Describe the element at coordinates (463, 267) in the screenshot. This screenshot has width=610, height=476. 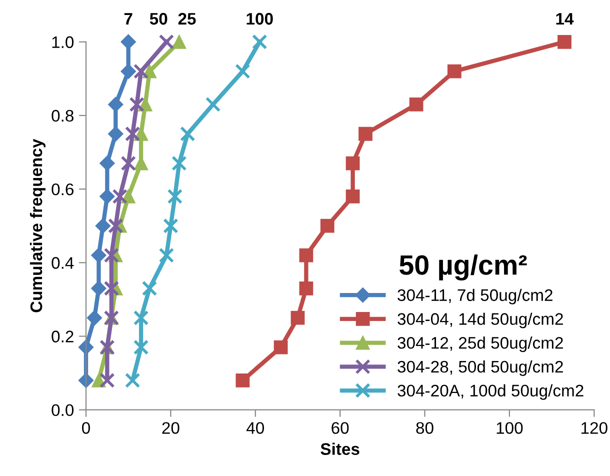
I see `legend-title: 50 µg/cm²` at that location.